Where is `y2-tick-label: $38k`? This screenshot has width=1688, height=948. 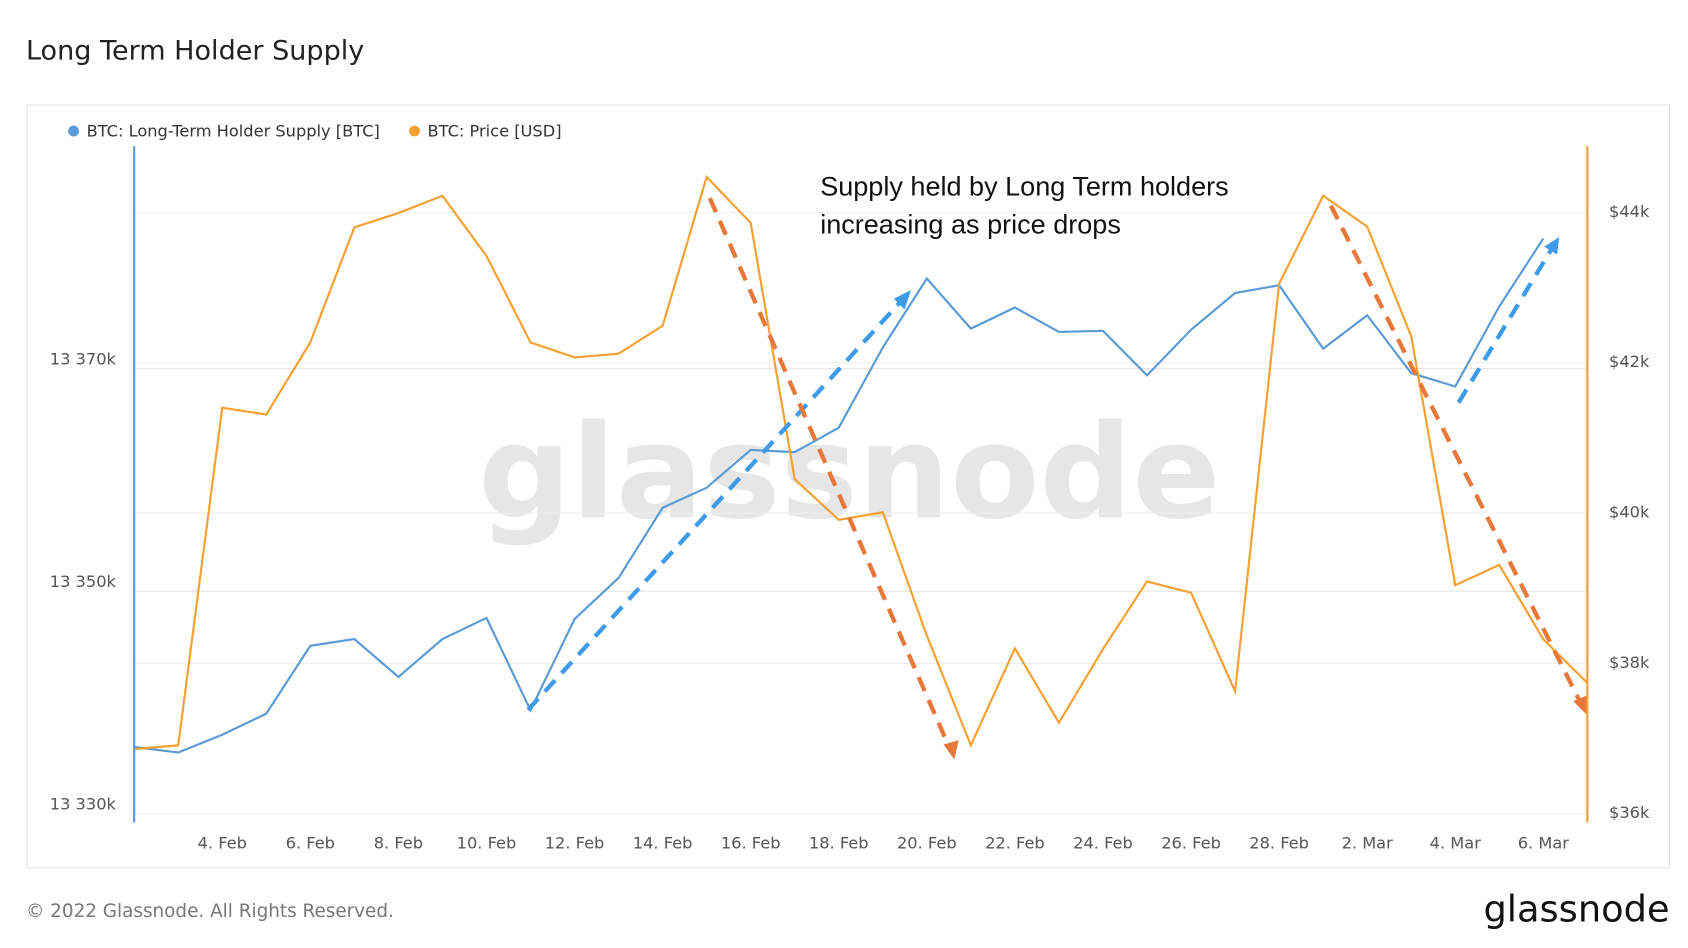 y2-tick-label: $38k is located at coordinates (1629, 662).